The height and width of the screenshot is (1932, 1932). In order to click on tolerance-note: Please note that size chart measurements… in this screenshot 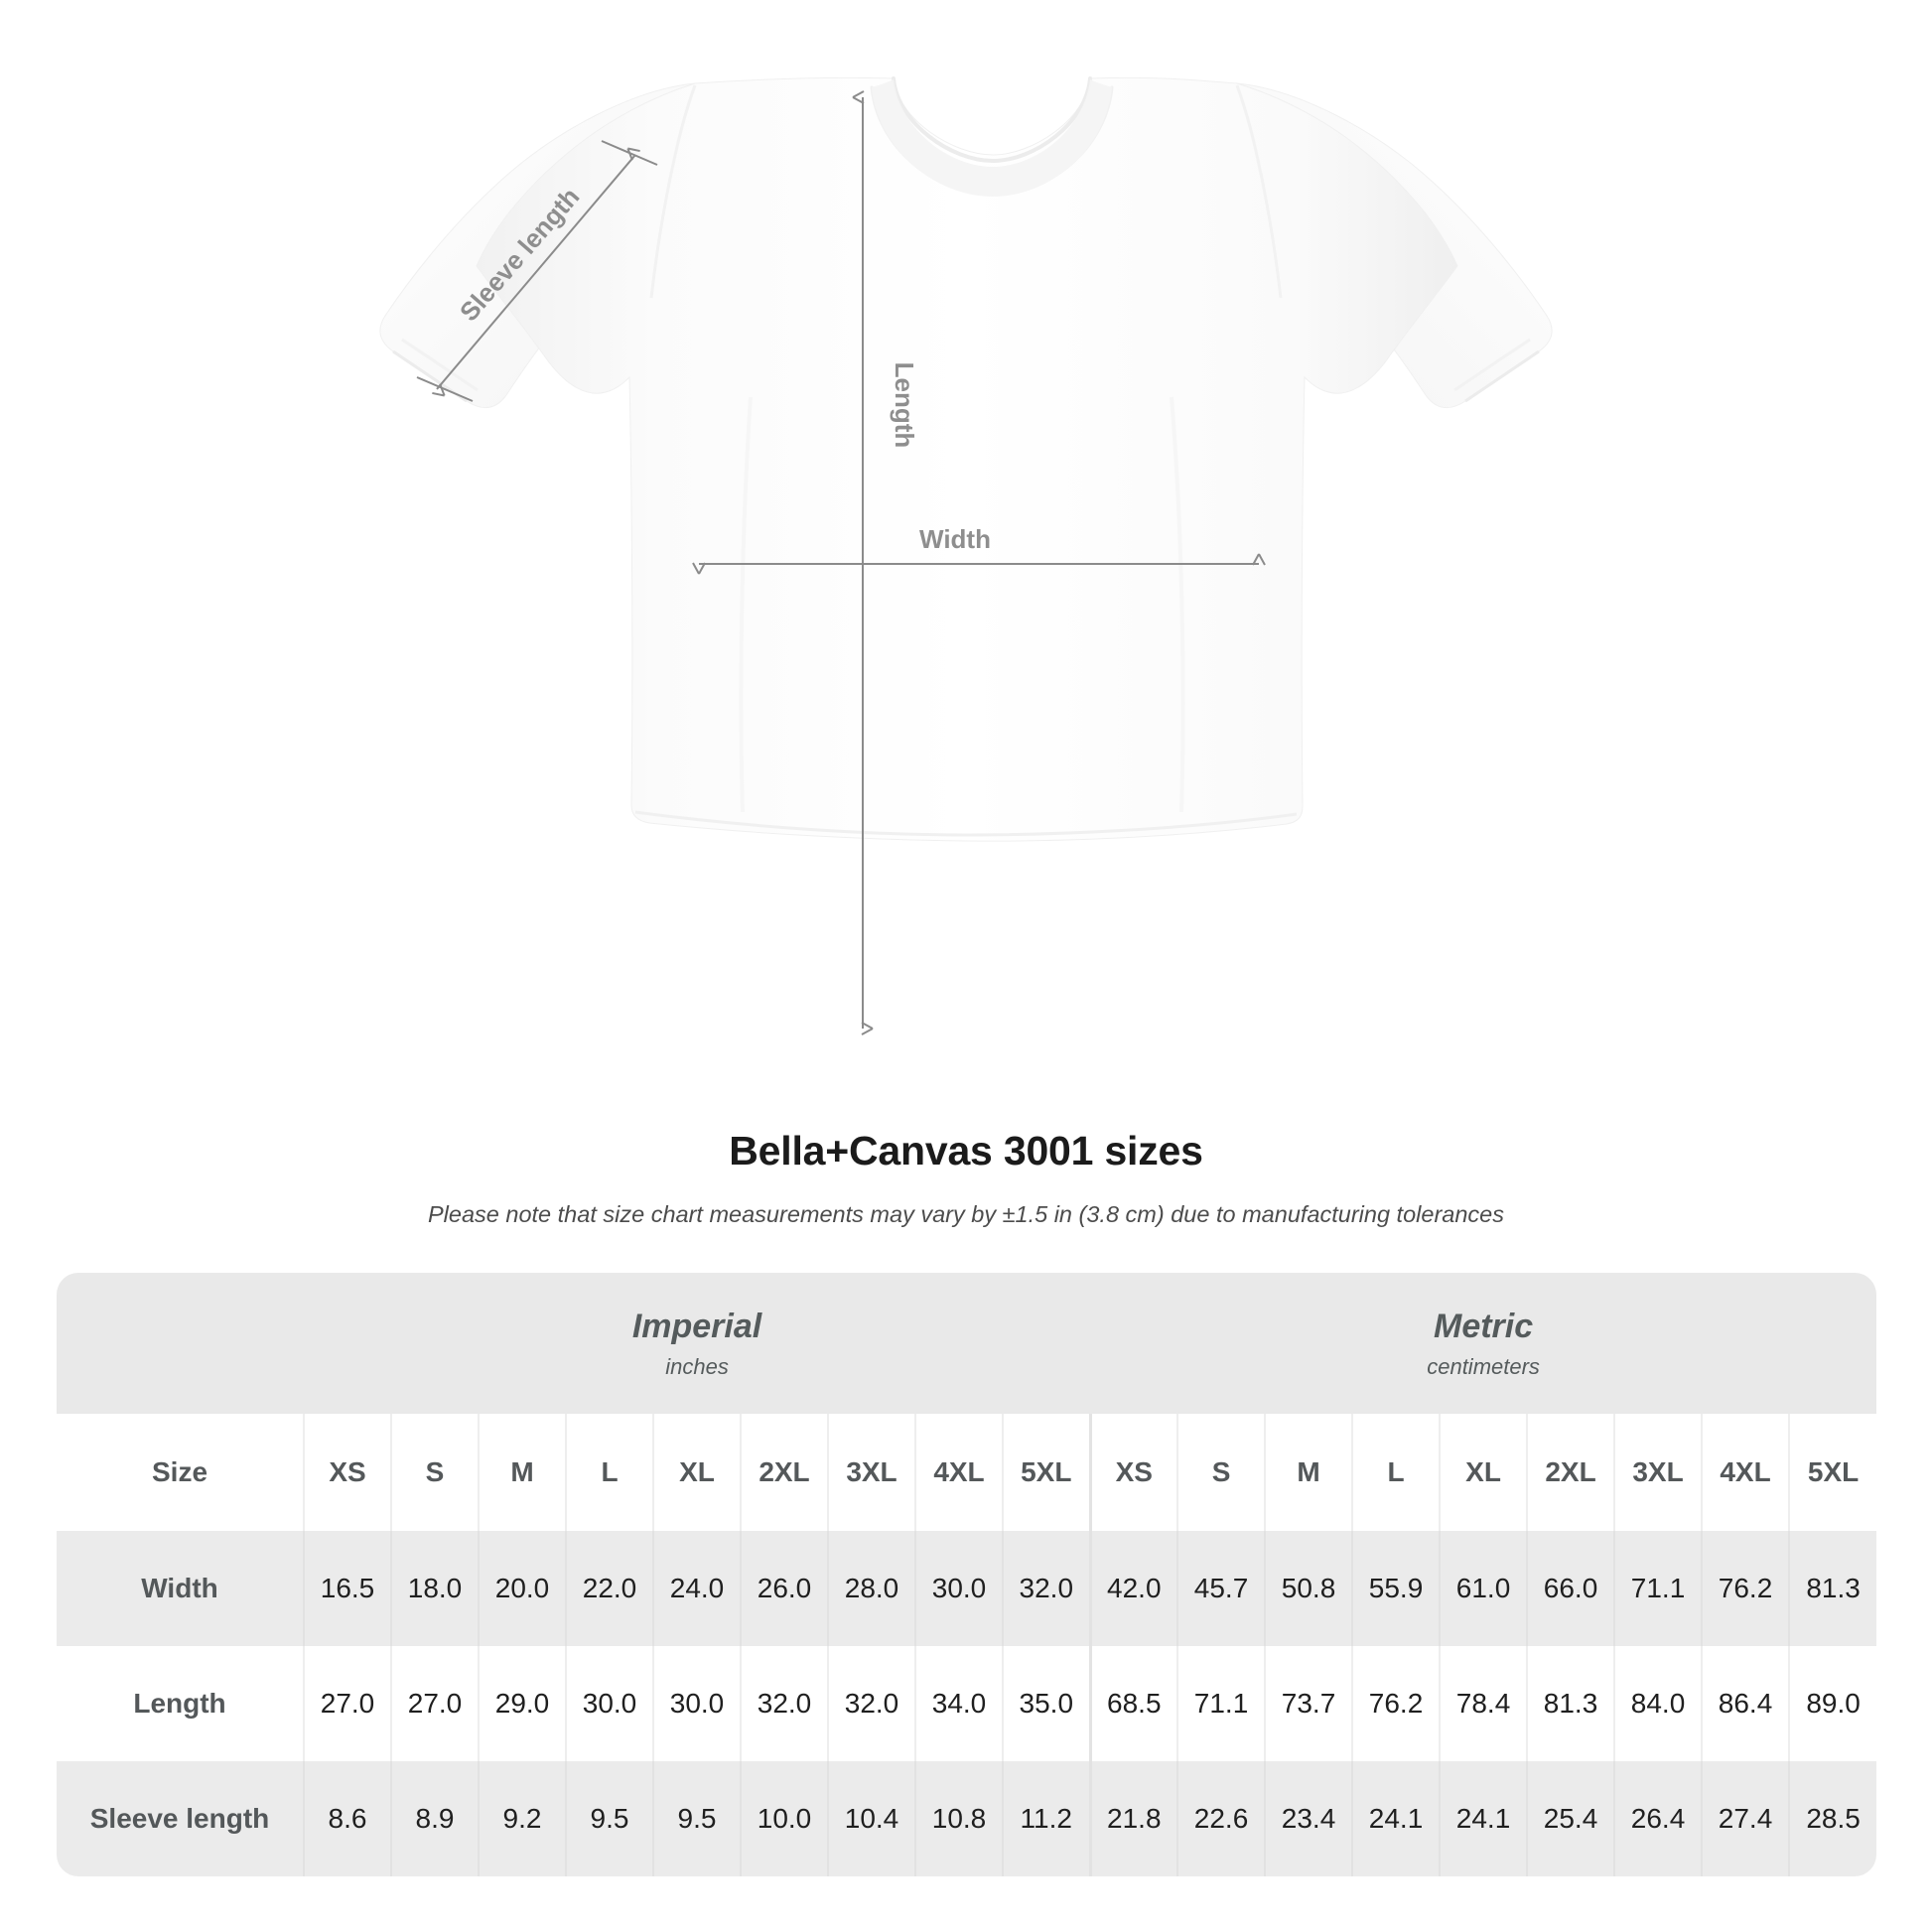, I will do `click(966, 1215)`.